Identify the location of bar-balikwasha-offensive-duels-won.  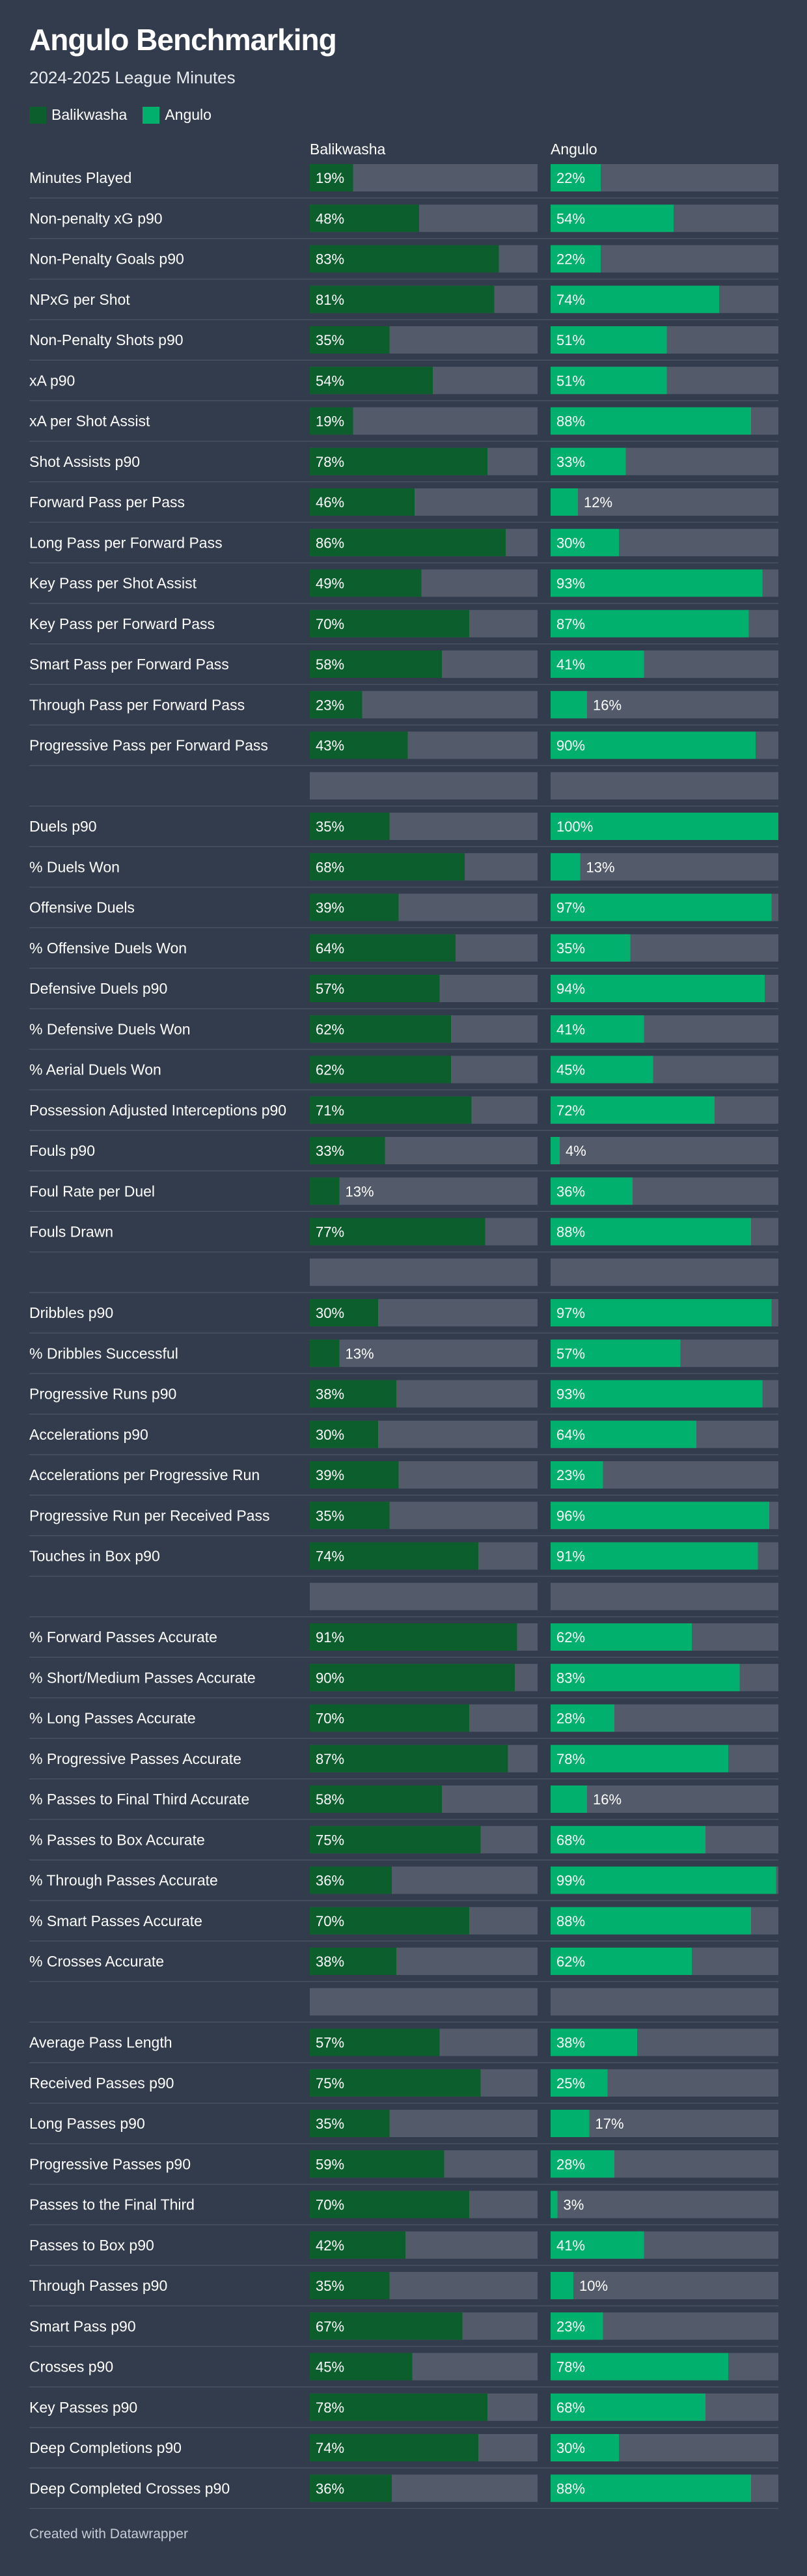
(383, 948).